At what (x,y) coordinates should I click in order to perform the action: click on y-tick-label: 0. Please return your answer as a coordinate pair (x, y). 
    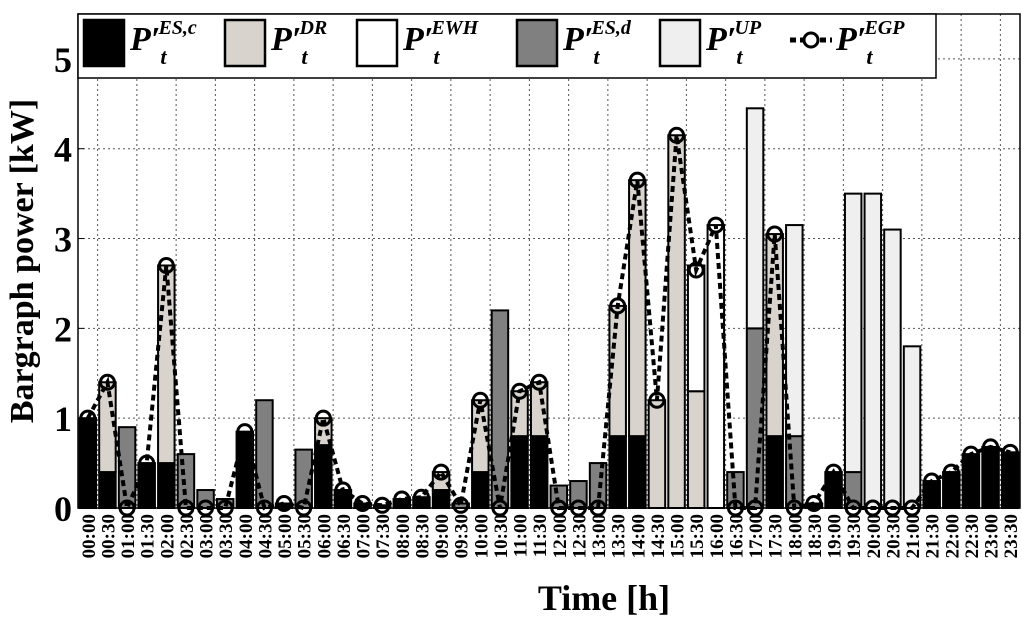
    Looking at the image, I should click on (63, 509).